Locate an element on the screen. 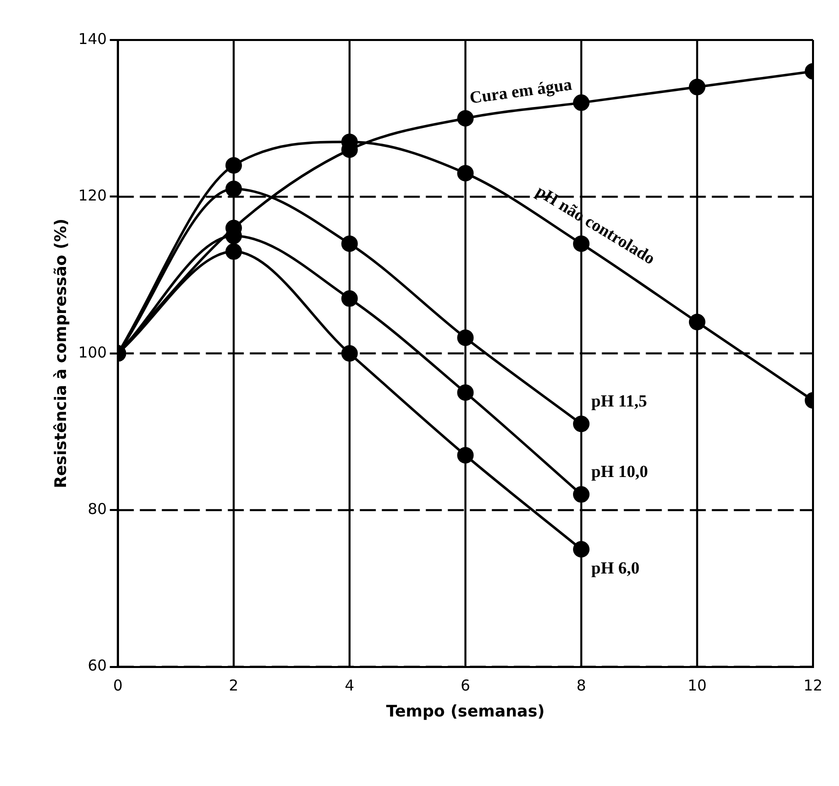  y-tick-label: 120 is located at coordinates (92, 195).